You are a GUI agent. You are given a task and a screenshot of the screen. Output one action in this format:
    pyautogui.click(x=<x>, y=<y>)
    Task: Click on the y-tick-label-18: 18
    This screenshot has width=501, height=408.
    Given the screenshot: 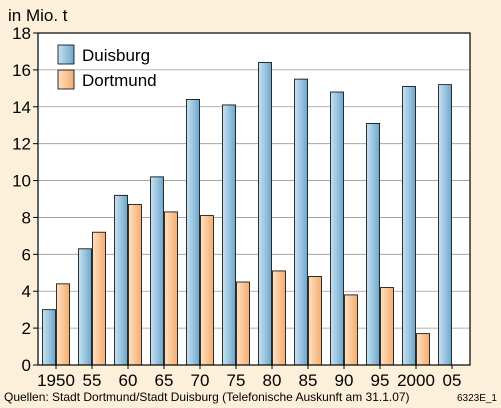 What is the action you would take?
    pyautogui.click(x=21, y=33)
    